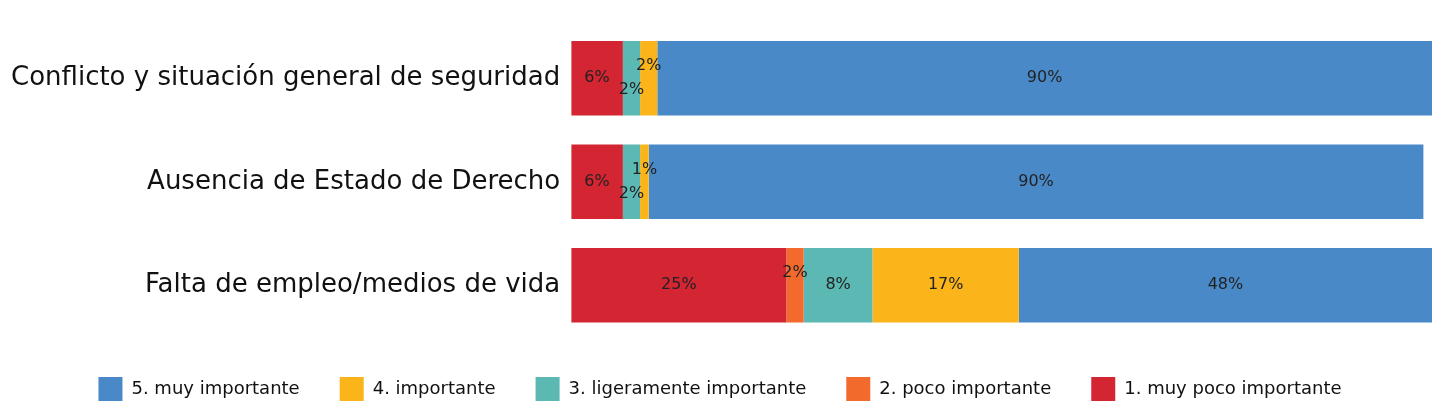 The width and height of the screenshot is (1442, 419). I want to click on data-label: 25%, so click(679, 284).